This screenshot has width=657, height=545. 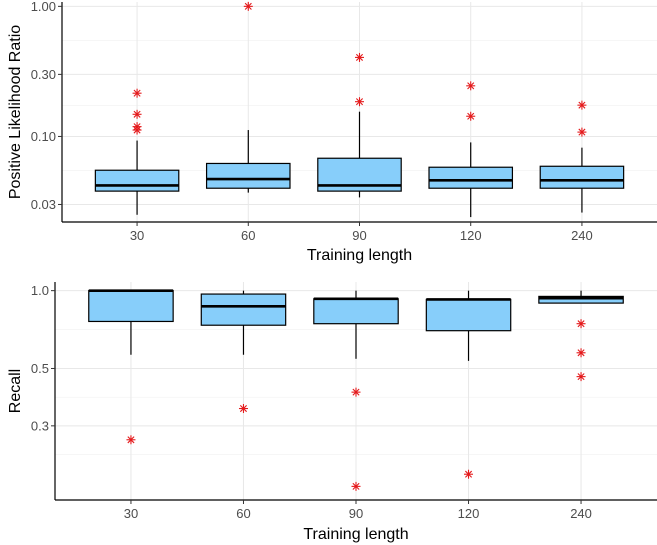 I want to click on y-tick-label: 0.03, so click(x=43, y=204).